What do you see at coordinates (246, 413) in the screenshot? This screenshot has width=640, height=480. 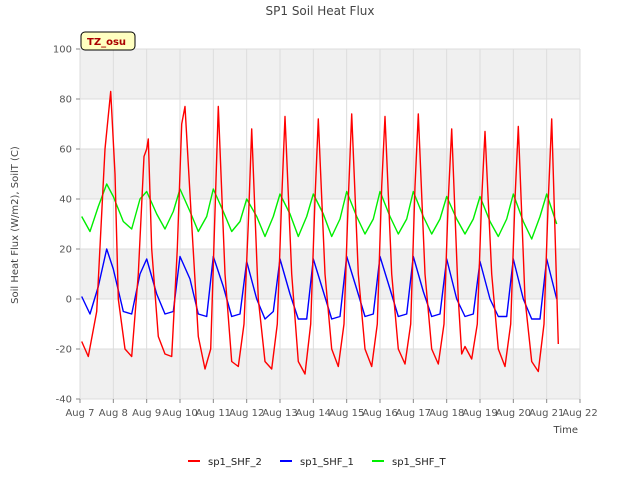 I see `x-tick-label: Aug 12` at bounding box center [246, 413].